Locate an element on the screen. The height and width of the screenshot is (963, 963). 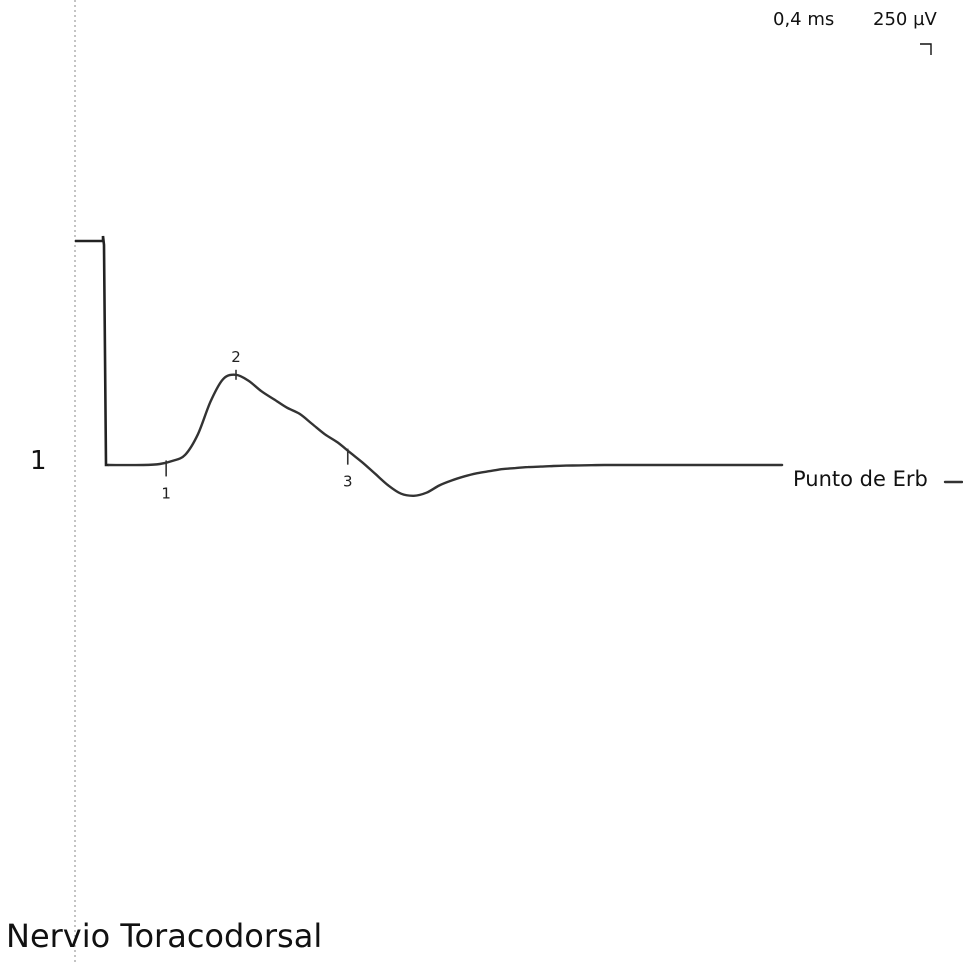
marker-label-1: 1 is located at coordinates (166, 493).